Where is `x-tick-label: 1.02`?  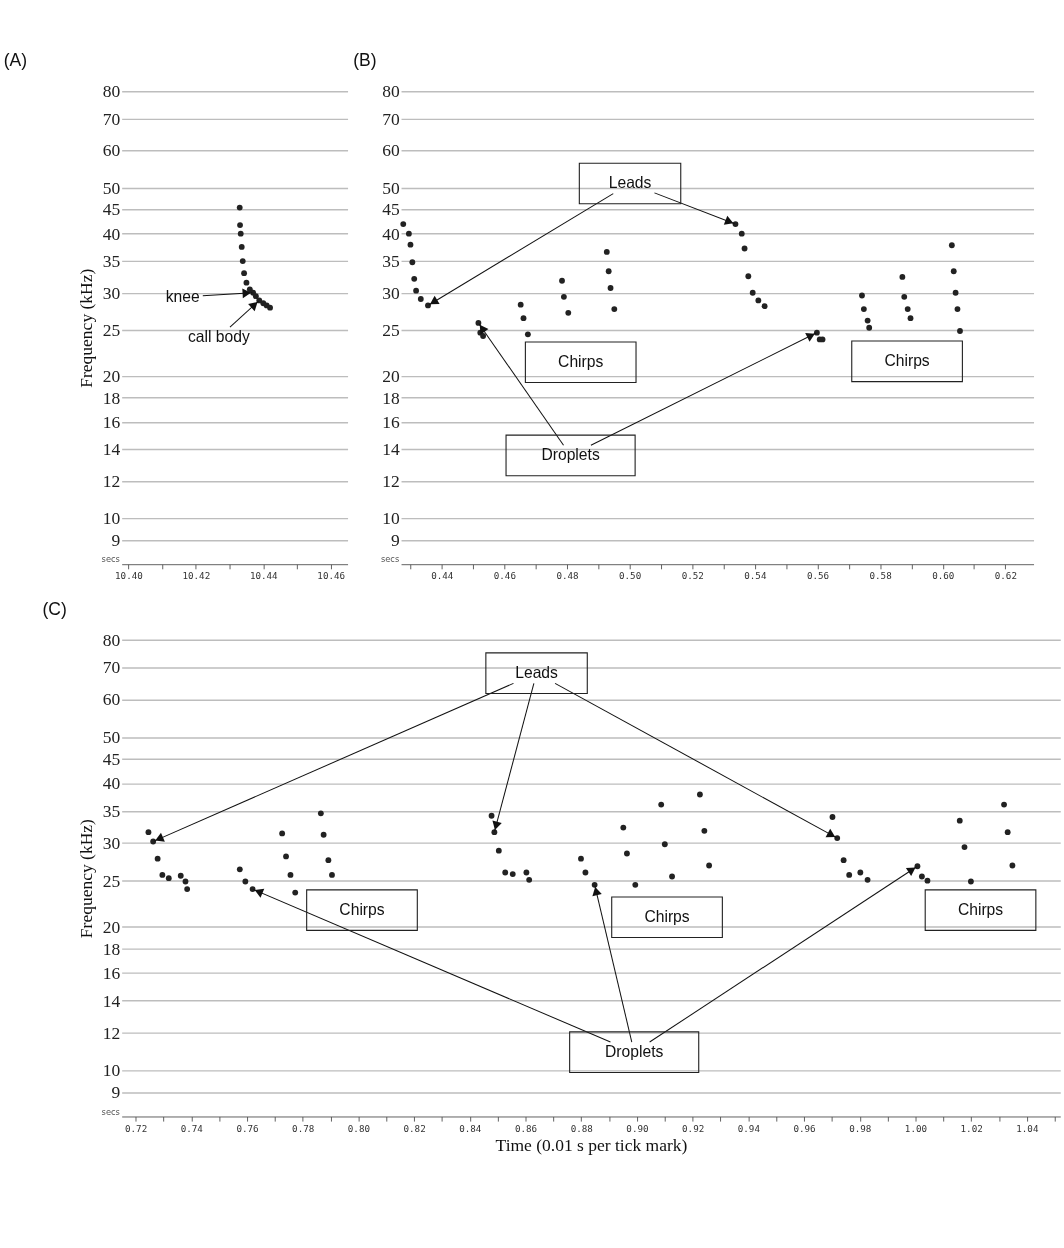
x-tick-label: 1.02 is located at coordinates (971, 1128).